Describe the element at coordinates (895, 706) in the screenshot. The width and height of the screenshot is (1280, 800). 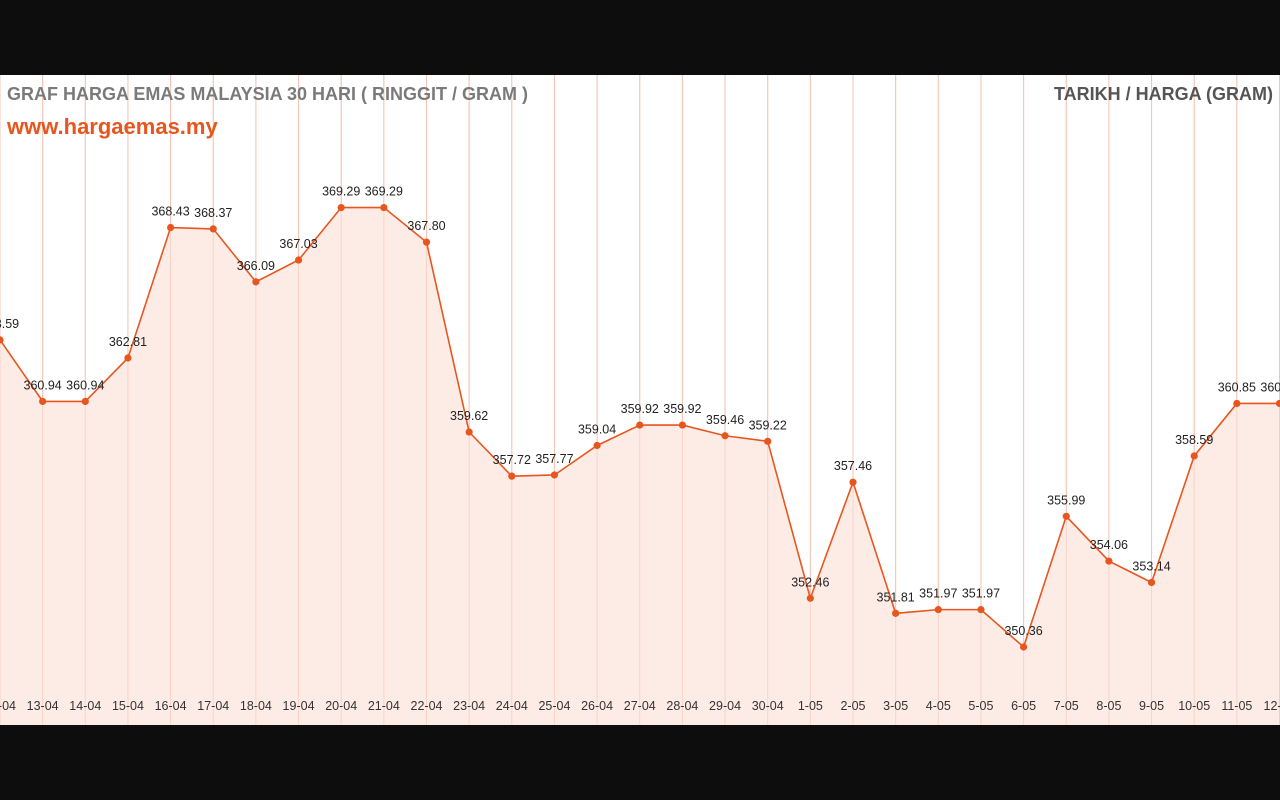
I see `x-tick-label: 3-05` at that location.